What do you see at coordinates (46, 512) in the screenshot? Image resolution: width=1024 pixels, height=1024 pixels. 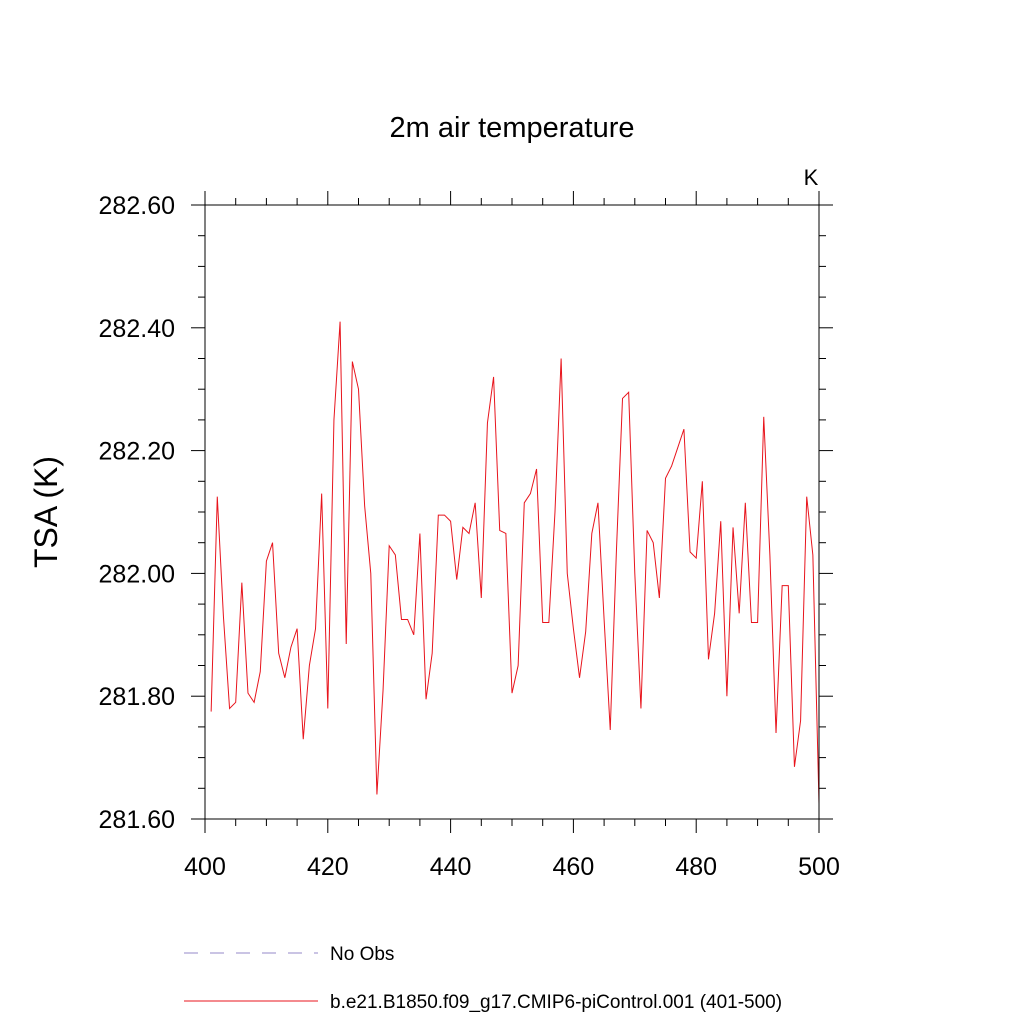 I see `y-axis-label: TSA (K)` at bounding box center [46, 512].